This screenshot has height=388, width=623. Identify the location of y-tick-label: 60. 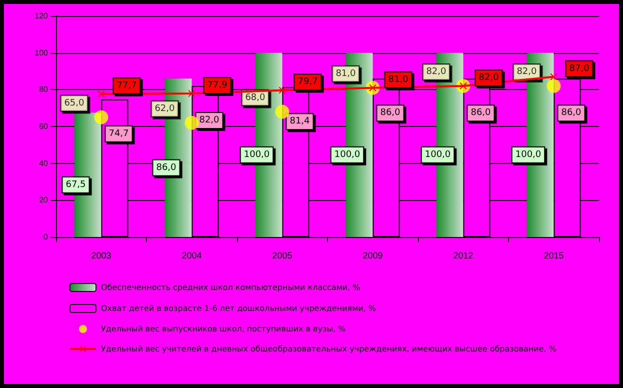
(44, 126).